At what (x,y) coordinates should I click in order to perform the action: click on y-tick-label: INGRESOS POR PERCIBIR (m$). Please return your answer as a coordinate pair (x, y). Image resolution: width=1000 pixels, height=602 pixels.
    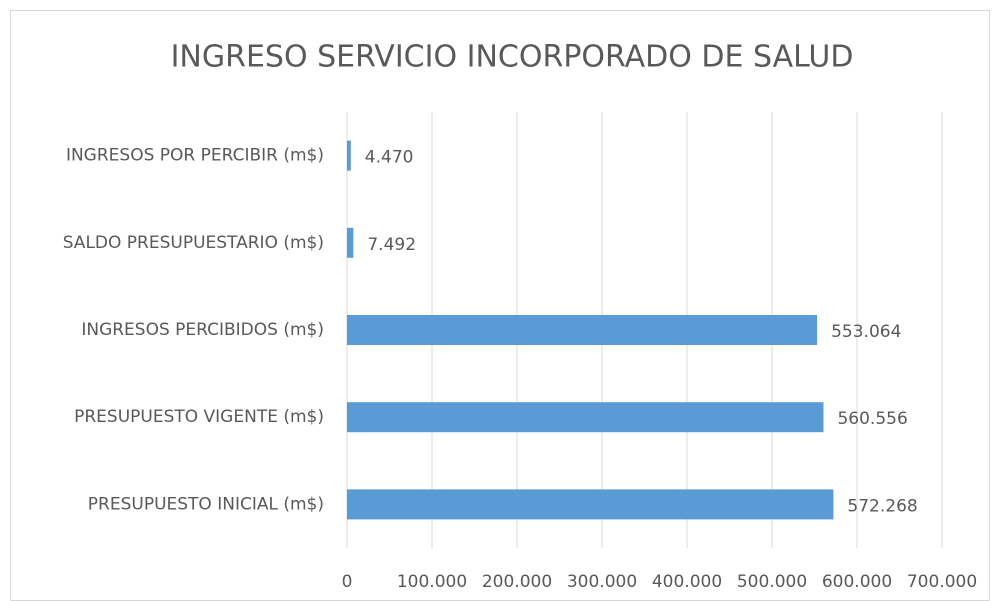
    Looking at the image, I should click on (195, 156).